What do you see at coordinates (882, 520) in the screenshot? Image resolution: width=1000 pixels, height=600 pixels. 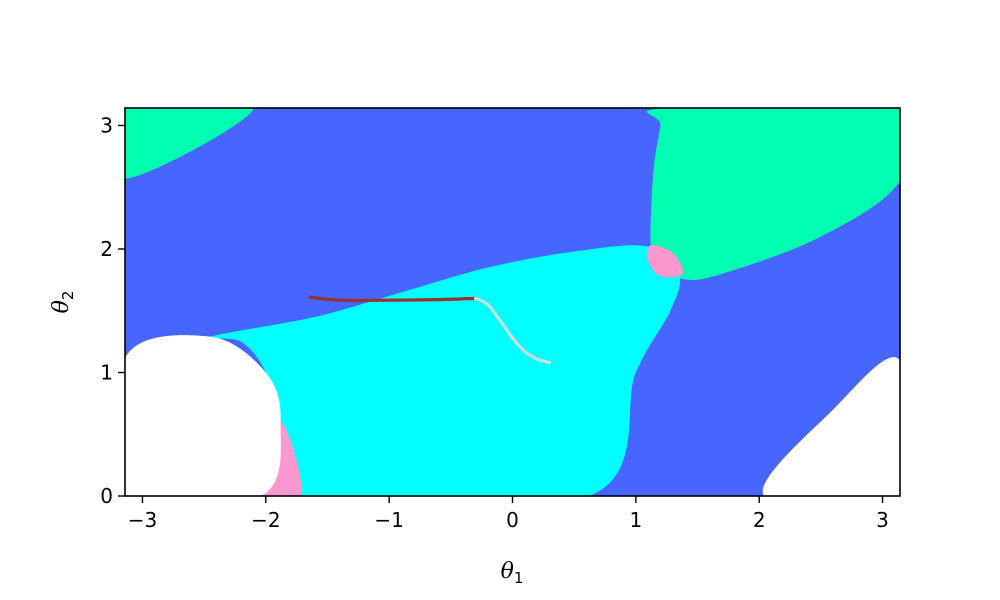 I see `x-tick-label: 3` at bounding box center [882, 520].